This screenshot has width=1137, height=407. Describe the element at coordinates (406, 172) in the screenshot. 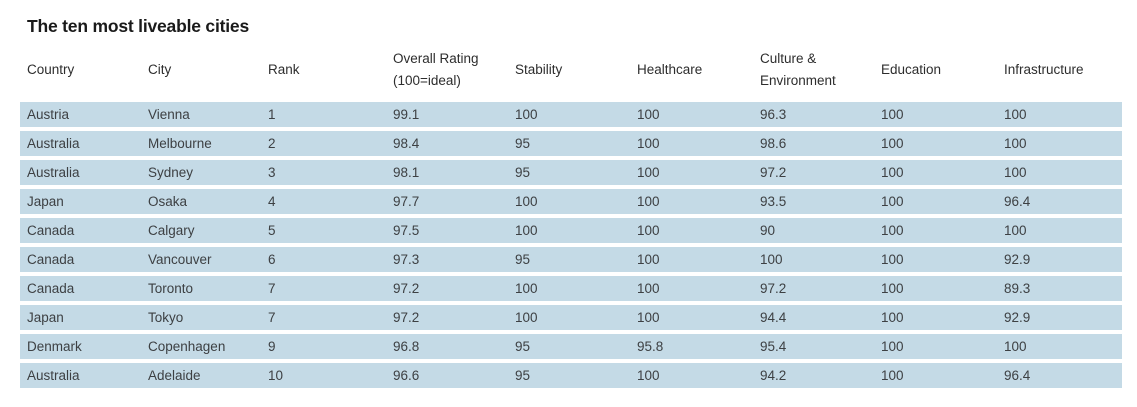

I see `table-cell-overall-rating: 98.1` at that location.